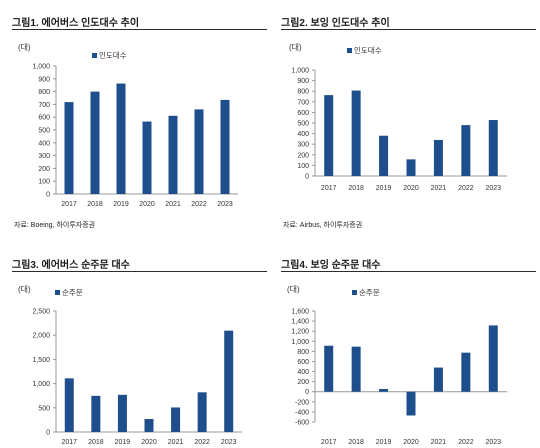 The height and width of the screenshot is (448, 540). I want to click on chart-title: 그림3. 에어버스 순주문 대수, so click(71, 265).